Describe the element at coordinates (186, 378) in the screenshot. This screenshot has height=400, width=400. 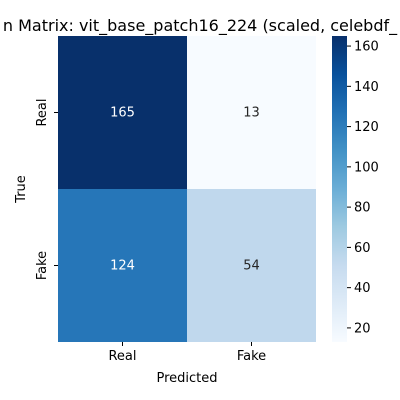
I see `x-axis-label: Predicted` at that location.